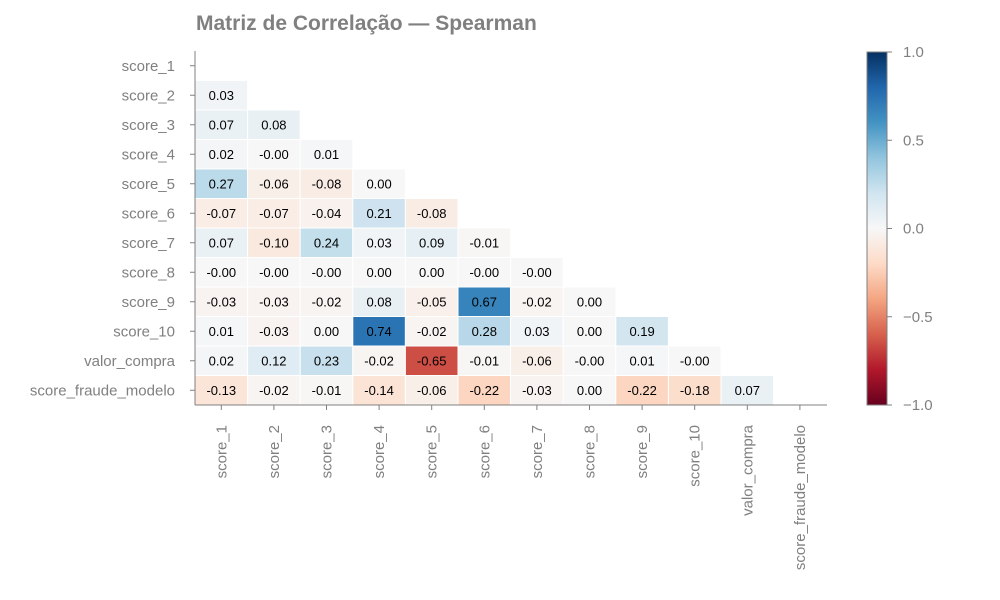 This screenshot has height=600, width=1000. Describe the element at coordinates (642, 451) in the screenshot. I see `x-tick-label-score_9: score_9` at that location.